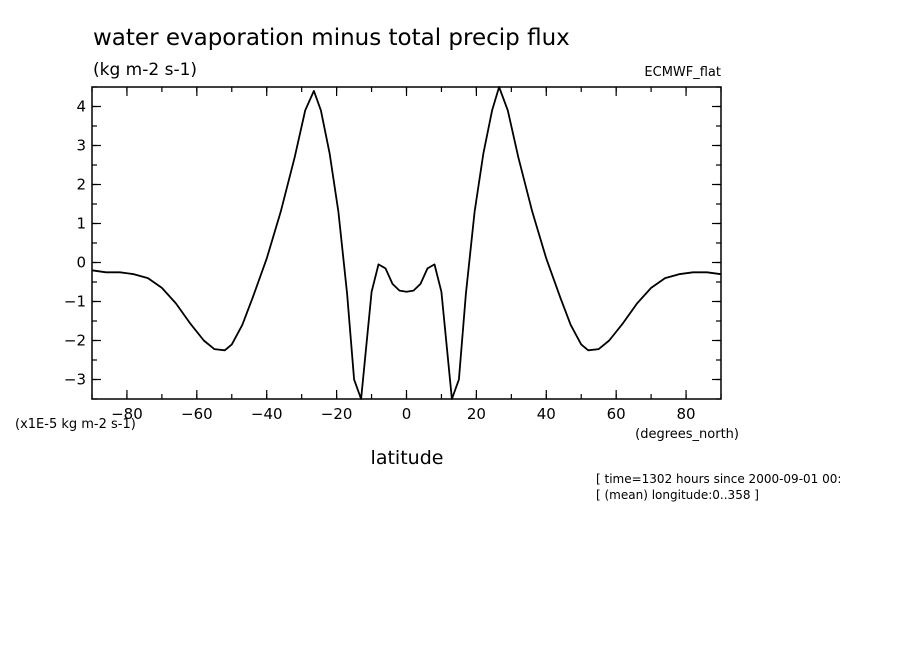 This screenshot has height=654, width=904. Describe the element at coordinates (616, 414) in the screenshot. I see `x-tick-label: 60` at that location.